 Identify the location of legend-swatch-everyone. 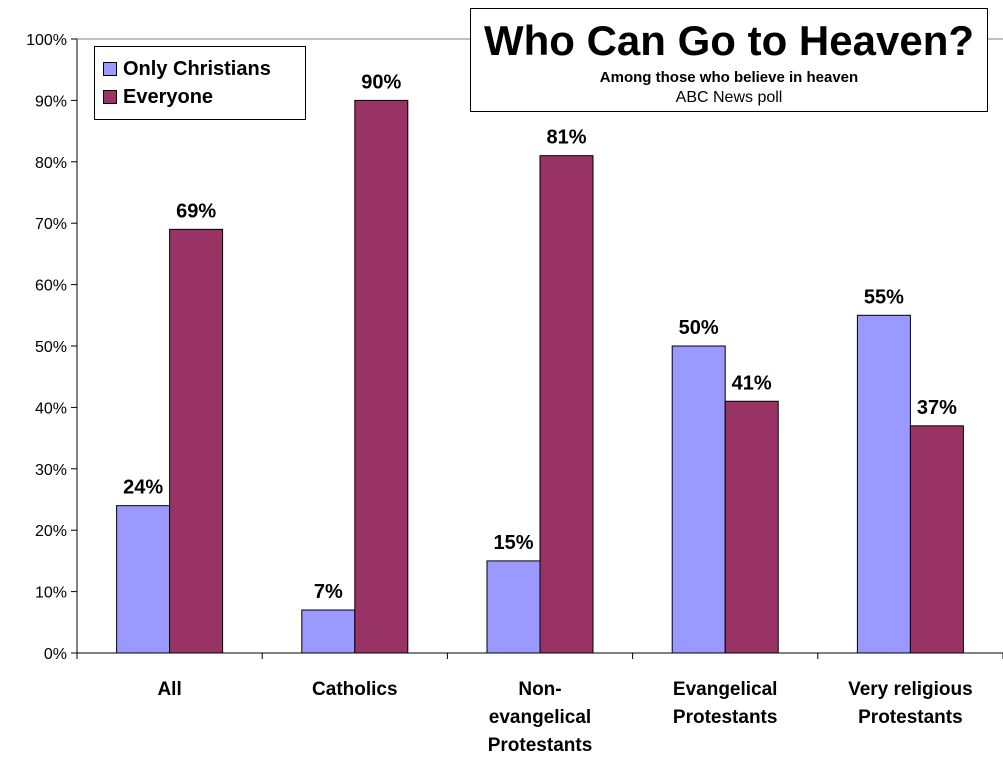
(110, 97).